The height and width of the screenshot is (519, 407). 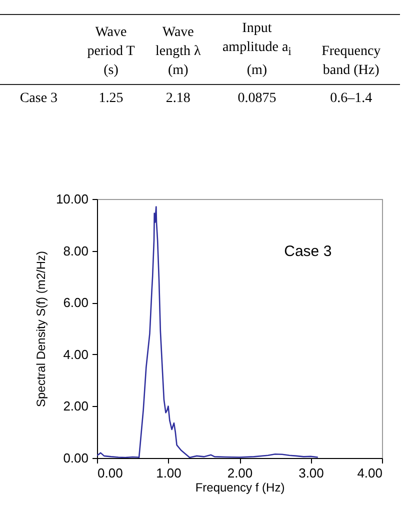 I want to click on text: Wave length λ (m), so click(x=178, y=49).